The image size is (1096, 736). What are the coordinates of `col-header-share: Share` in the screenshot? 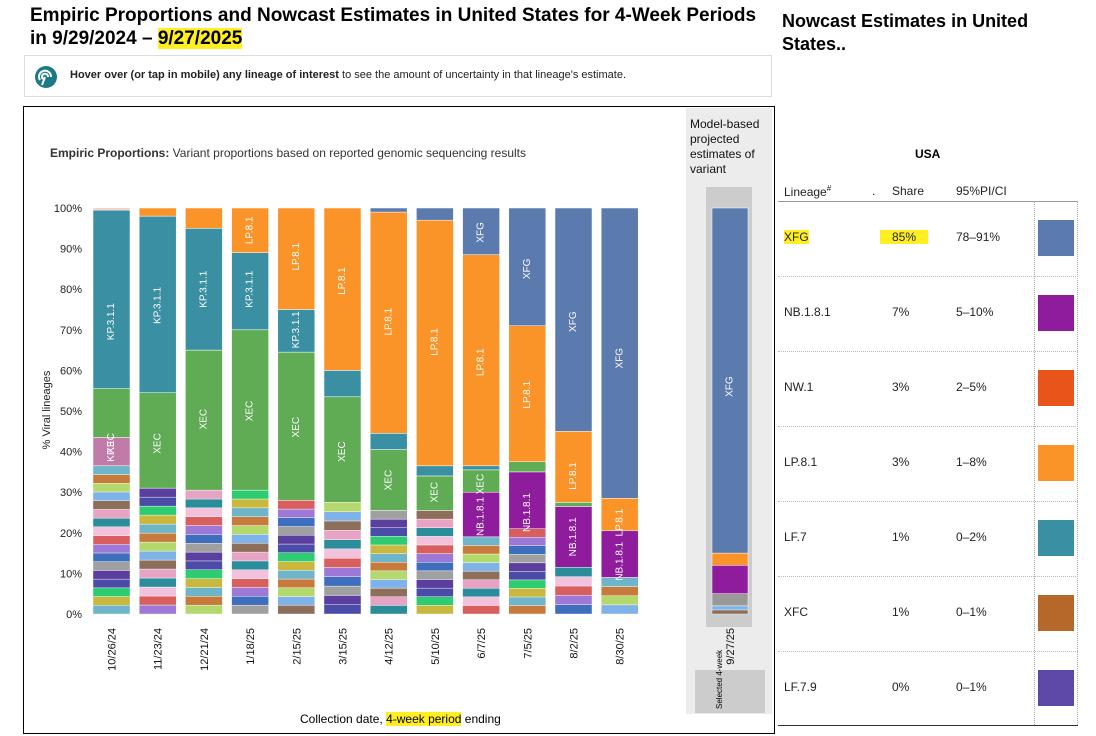 It's located at (908, 191).